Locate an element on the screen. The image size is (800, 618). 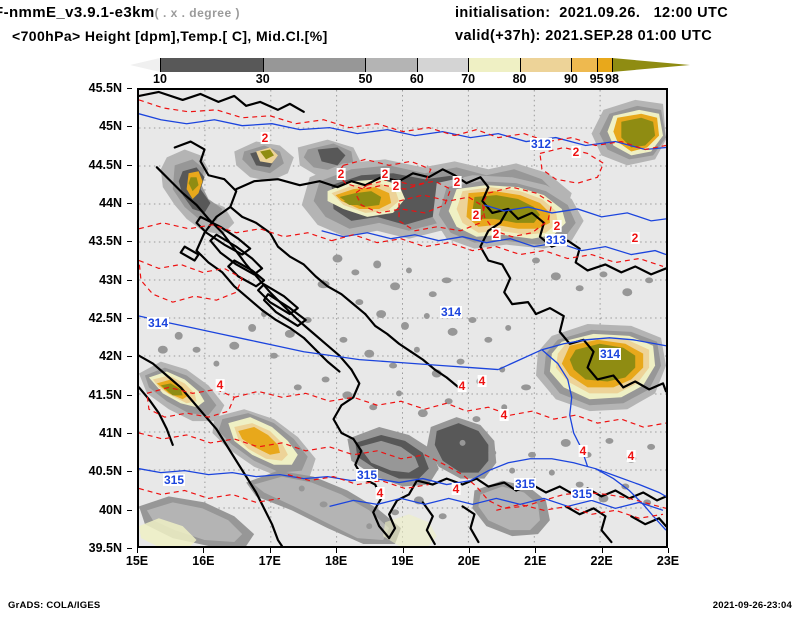
initialisation-time: initialisation: 2021.09.26. 12:00 UTC is located at coordinates (592, 13).